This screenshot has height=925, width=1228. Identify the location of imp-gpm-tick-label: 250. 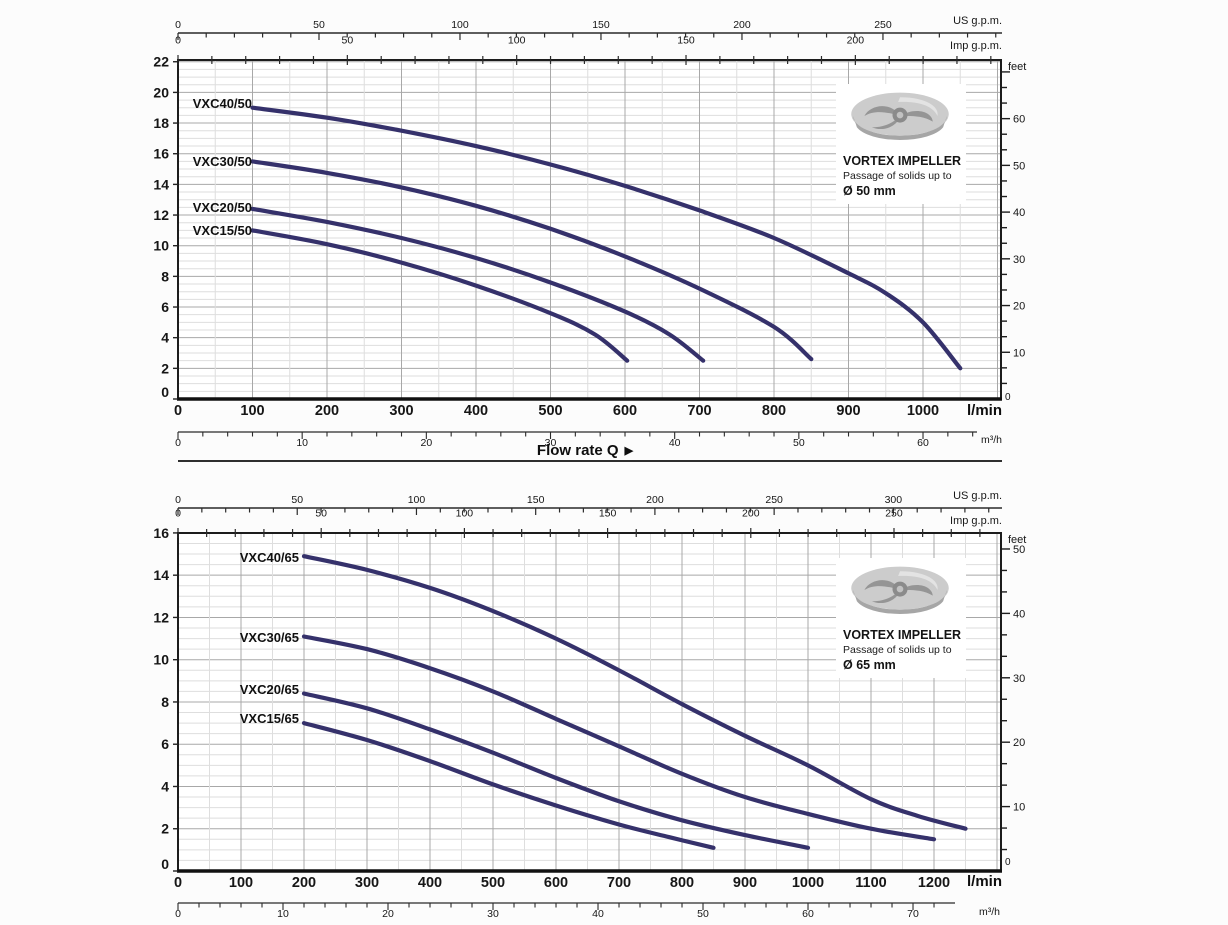
(894, 514).